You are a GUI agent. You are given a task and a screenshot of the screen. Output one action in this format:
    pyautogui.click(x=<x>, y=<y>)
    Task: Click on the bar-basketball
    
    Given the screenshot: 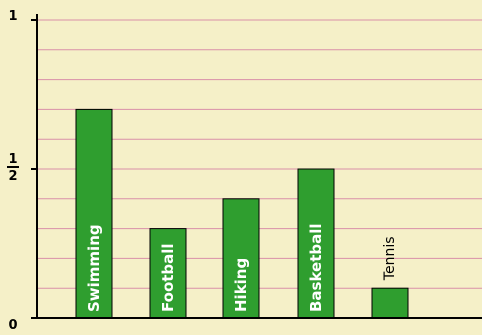 What is the action you would take?
    pyautogui.click(x=316, y=243)
    